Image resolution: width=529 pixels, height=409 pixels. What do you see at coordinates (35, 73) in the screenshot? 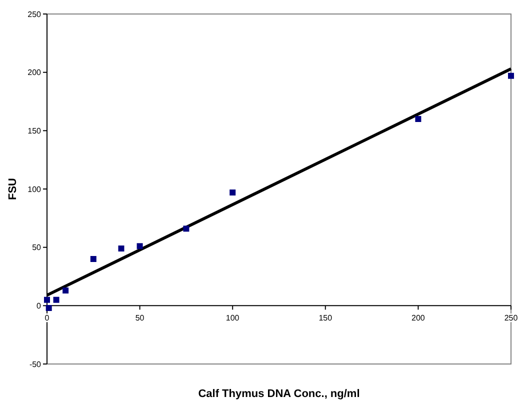
I see `y-tick-label: 200` at bounding box center [35, 73].